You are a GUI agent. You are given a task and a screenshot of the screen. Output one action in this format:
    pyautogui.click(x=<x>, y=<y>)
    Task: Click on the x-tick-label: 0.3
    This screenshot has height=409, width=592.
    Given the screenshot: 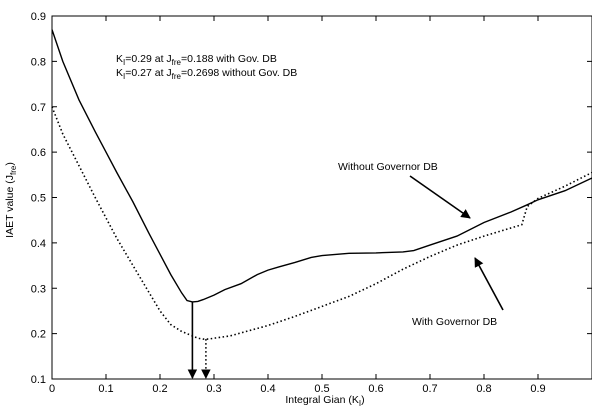 What is the action you would take?
    pyautogui.click(x=213, y=389)
    